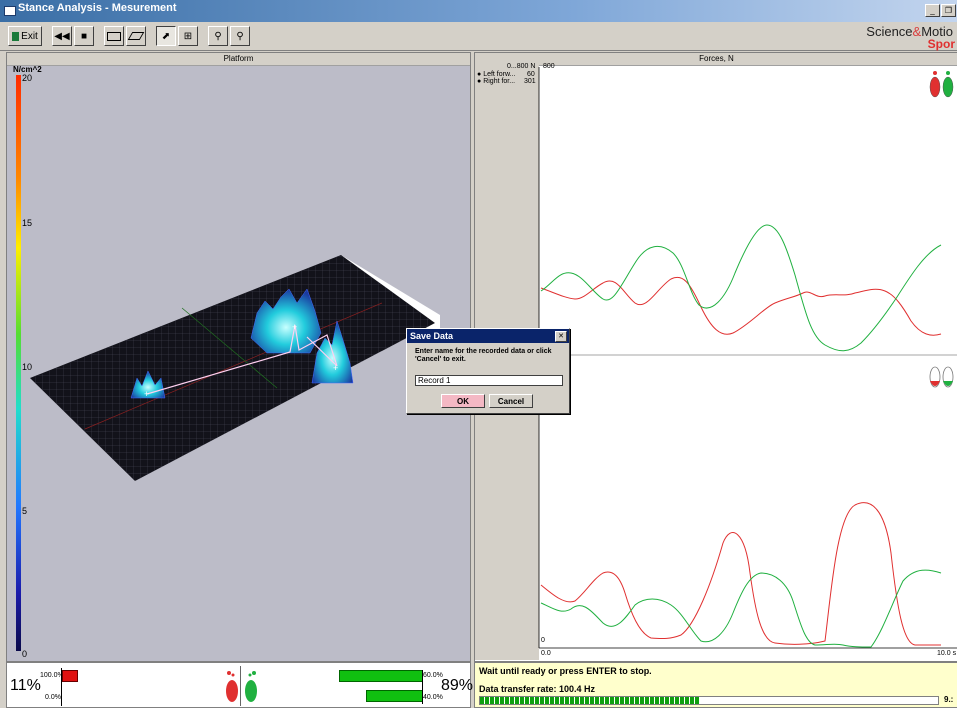  I want to click on scale-tick-10: 10, so click(27, 367).